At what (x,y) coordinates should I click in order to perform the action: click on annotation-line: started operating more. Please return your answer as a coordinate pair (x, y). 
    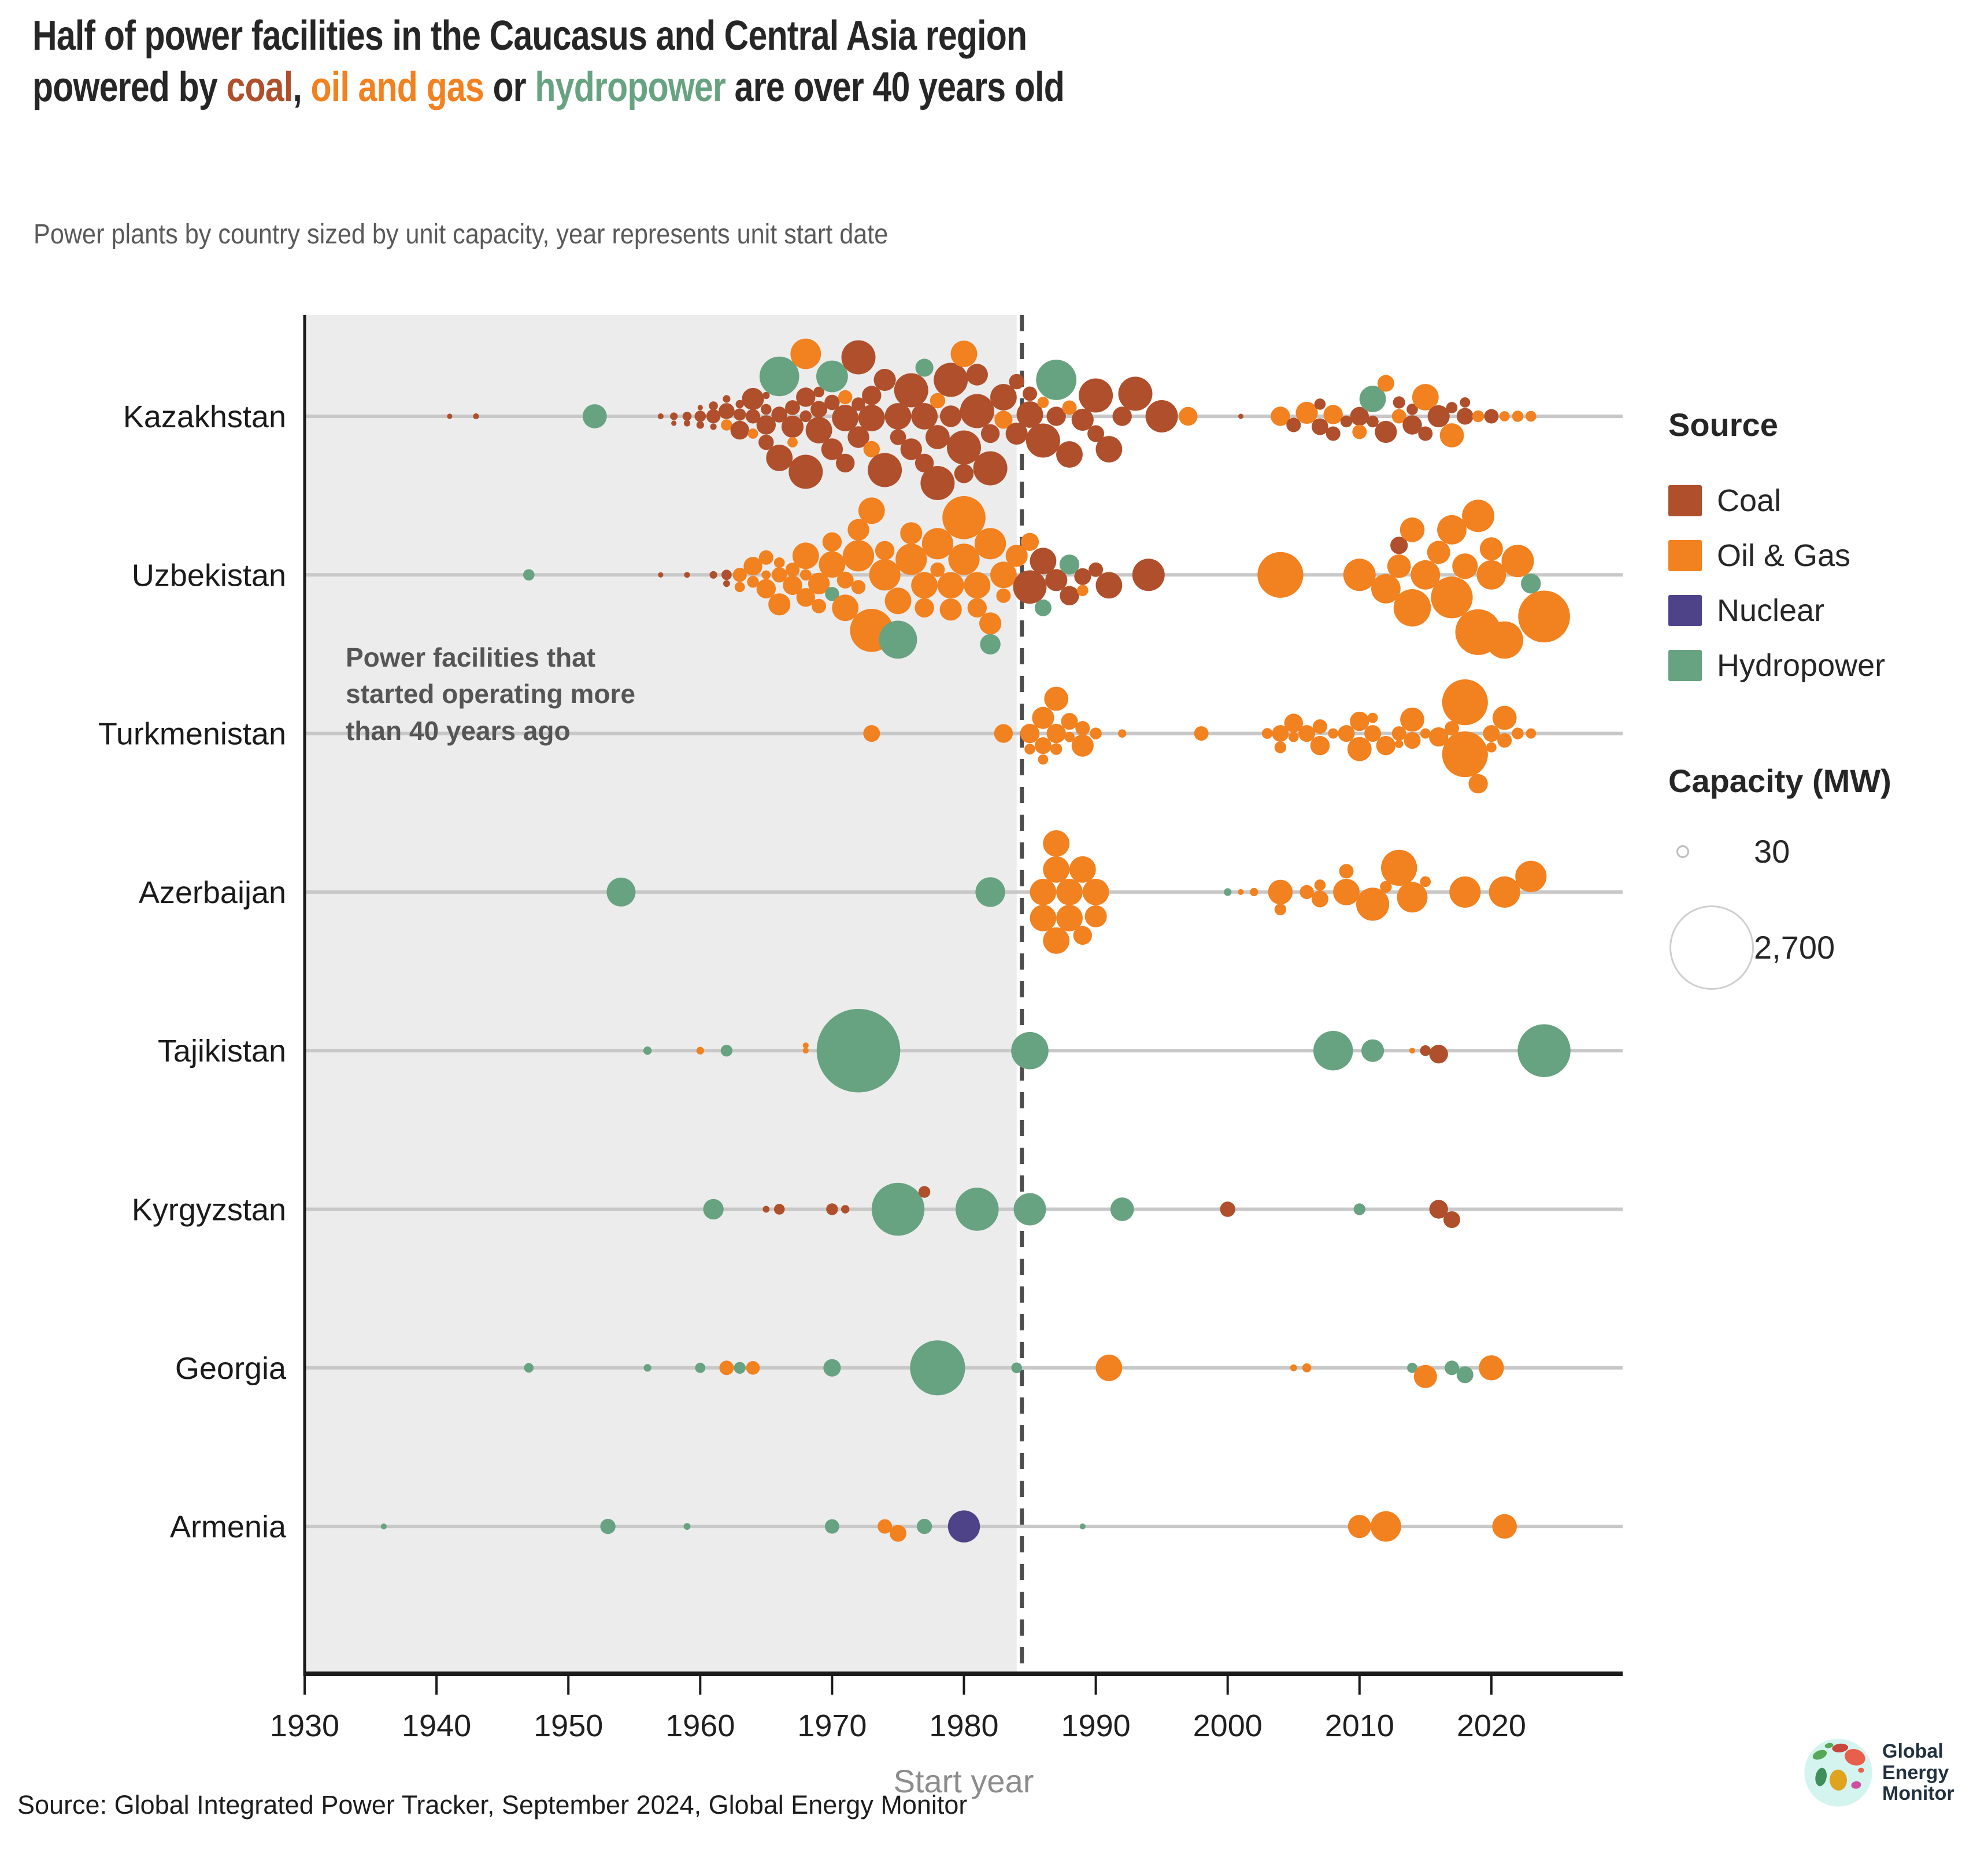
    Looking at the image, I should click on (490, 694).